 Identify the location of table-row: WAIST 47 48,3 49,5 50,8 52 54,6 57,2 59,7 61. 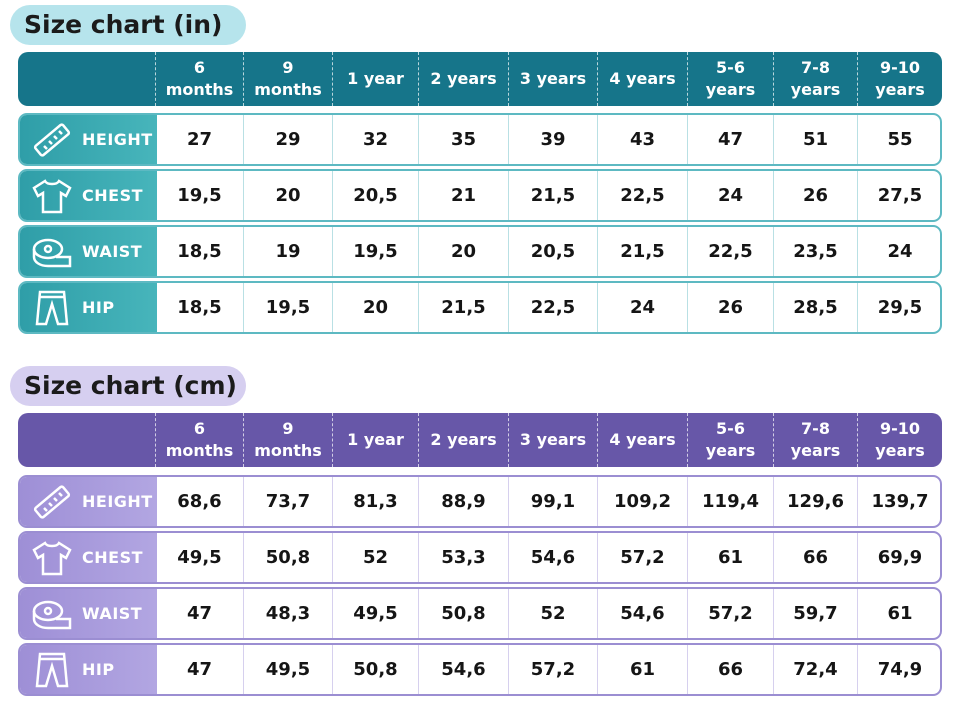
(480, 613).